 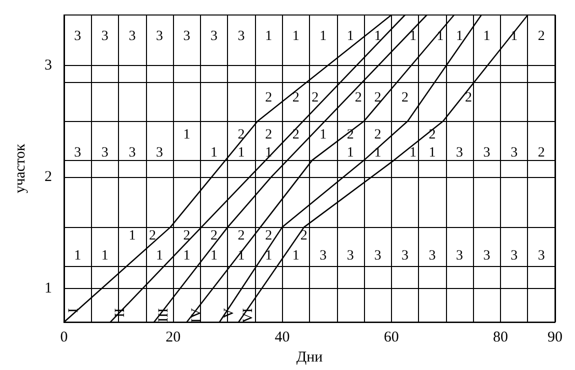 What do you see at coordinates (282, 338) in the screenshot?
I see `x-tick-label: 40` at bounding box center [282, 338].